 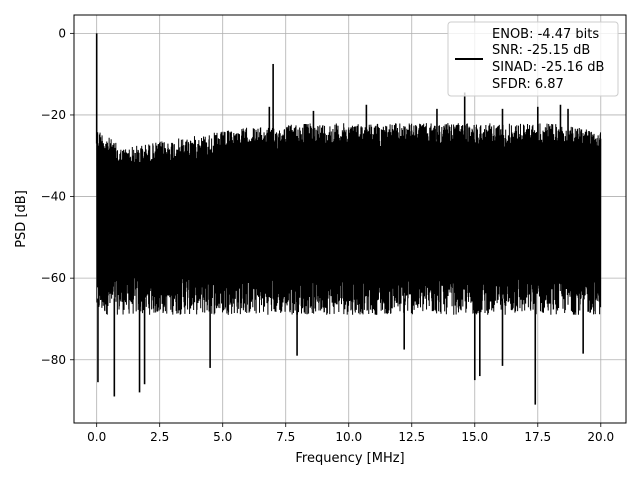 What do you see at coordinates (53, 197) in the screenshot?
I see `y-tick-label: −40` at bounding box center [53, 197].